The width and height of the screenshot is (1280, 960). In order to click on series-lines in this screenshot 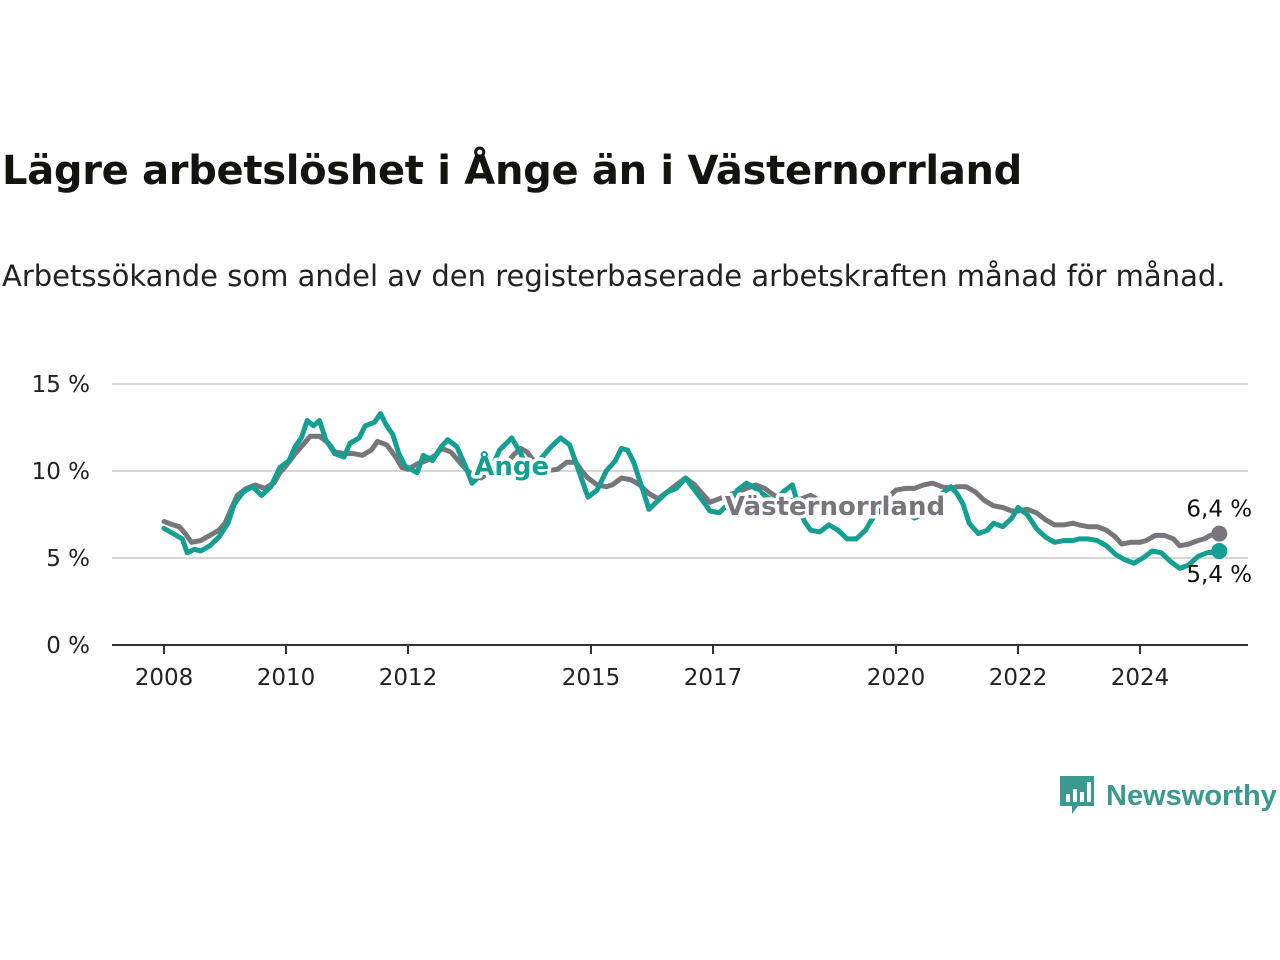, I will do `click(691, 491)`.